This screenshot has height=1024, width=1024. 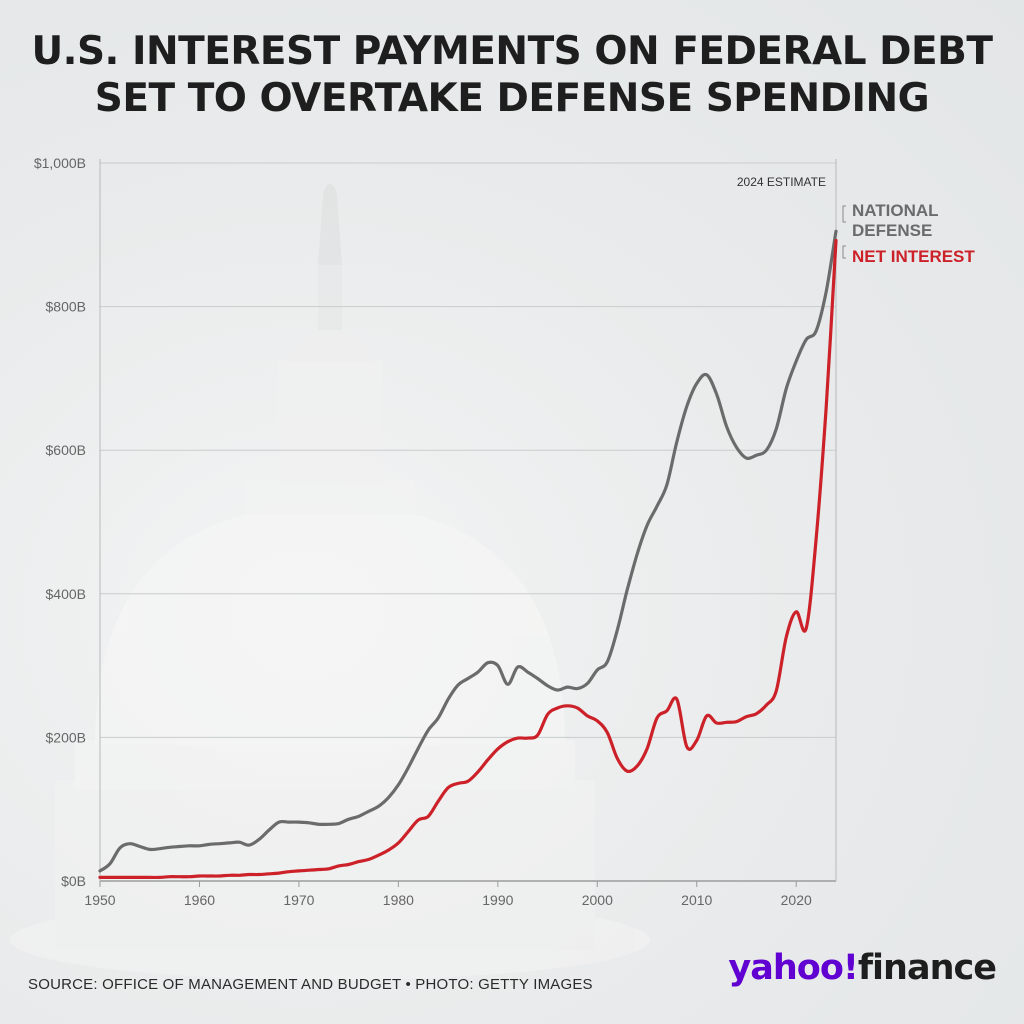 What do you see at coordinates (844, 252) in the screenshot?
I see `legend-bracket-interest` at bounding box center [844, 252].